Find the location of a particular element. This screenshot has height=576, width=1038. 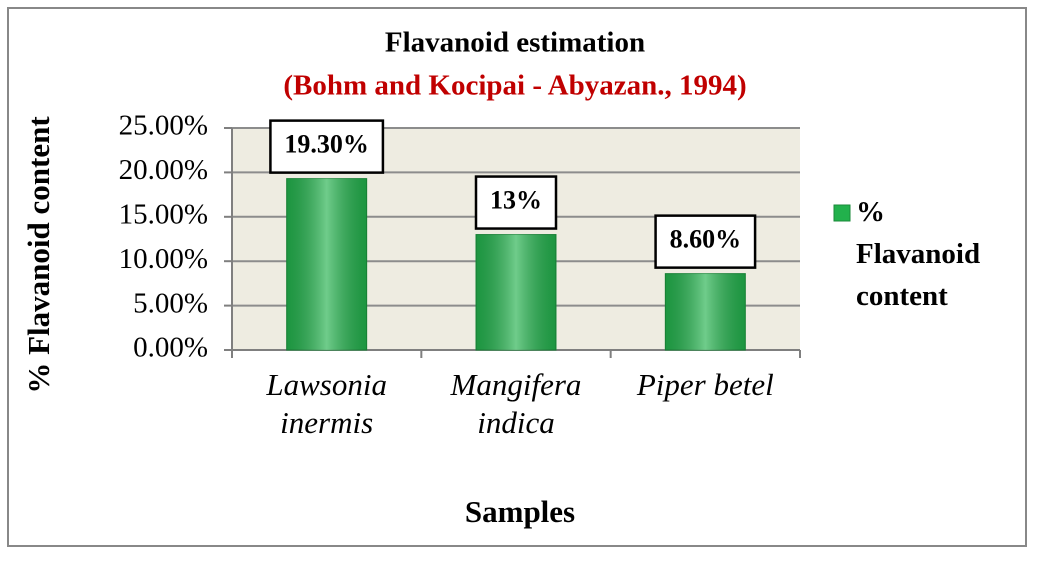

value-label: 8.60% is located at coordinates (706, 239).